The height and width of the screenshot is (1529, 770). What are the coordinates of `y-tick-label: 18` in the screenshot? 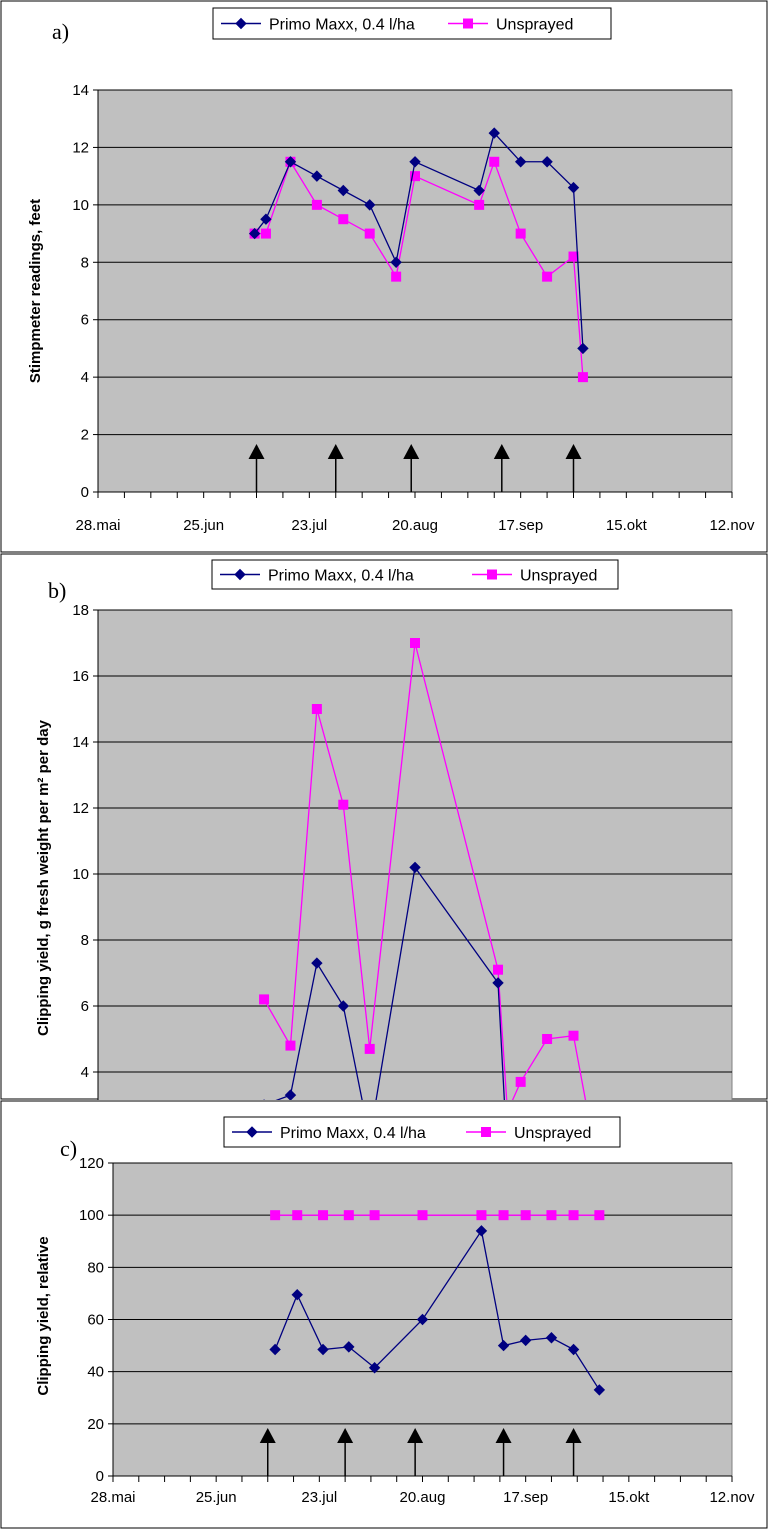 It's located at (80, 610).